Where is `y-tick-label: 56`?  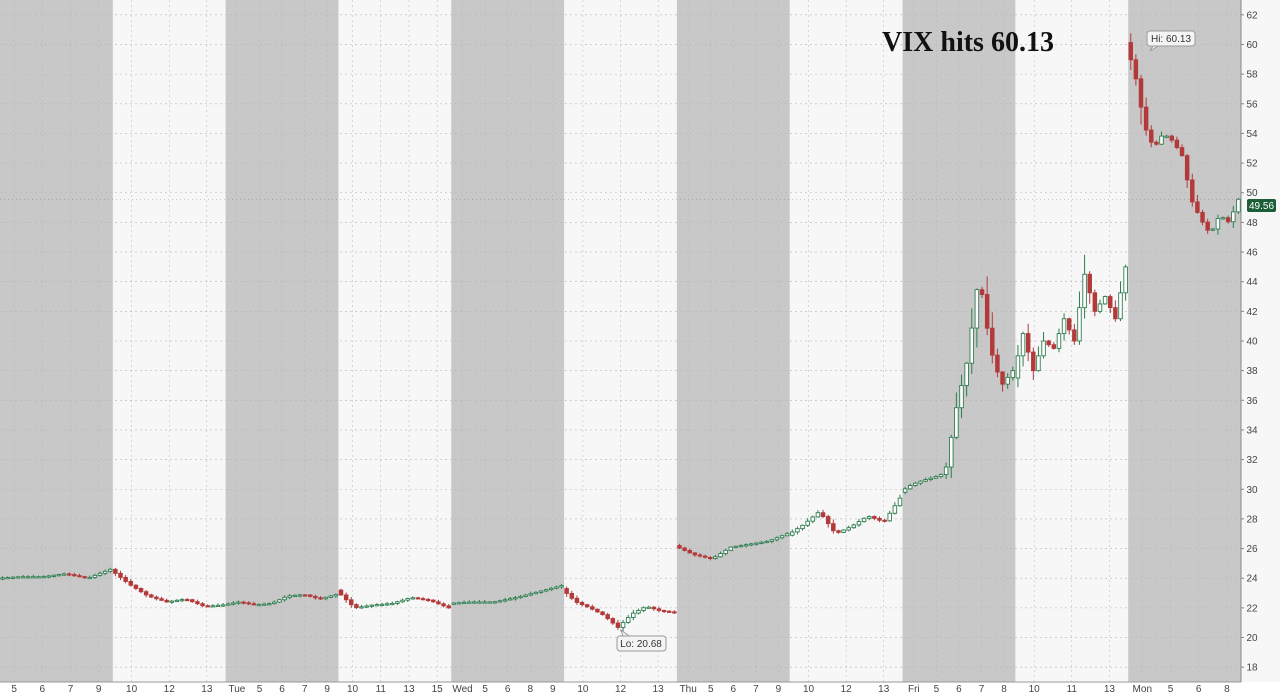 y-tick-label: 56 is located at coordinates (1252, 104).